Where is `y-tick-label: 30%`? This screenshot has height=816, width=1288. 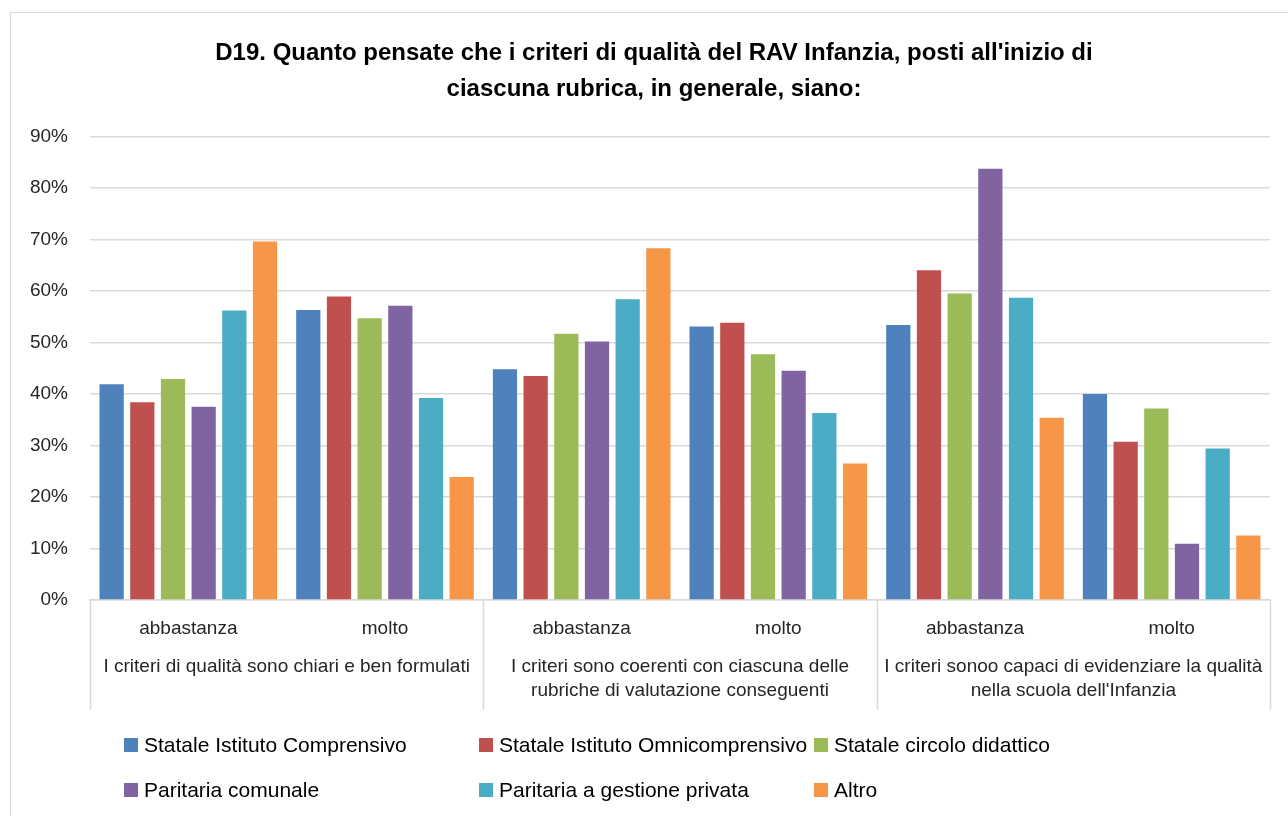
y-tick-label: 30% is located at coordinates (49, 444).